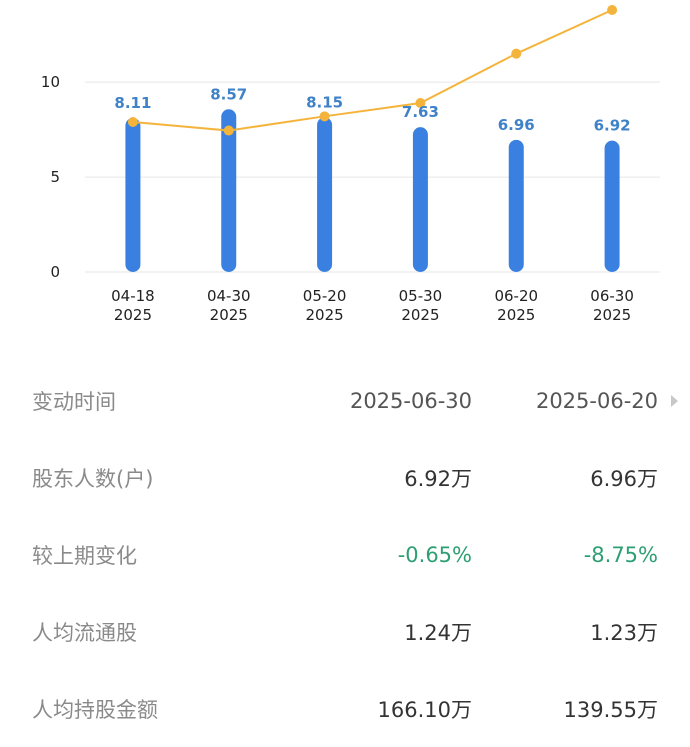 The width and height of the screenshot is (690, 747). Describe the element at coordinates (596, 400) in the screenshot. I see `header-date-2: 2025-06-20` at that location.